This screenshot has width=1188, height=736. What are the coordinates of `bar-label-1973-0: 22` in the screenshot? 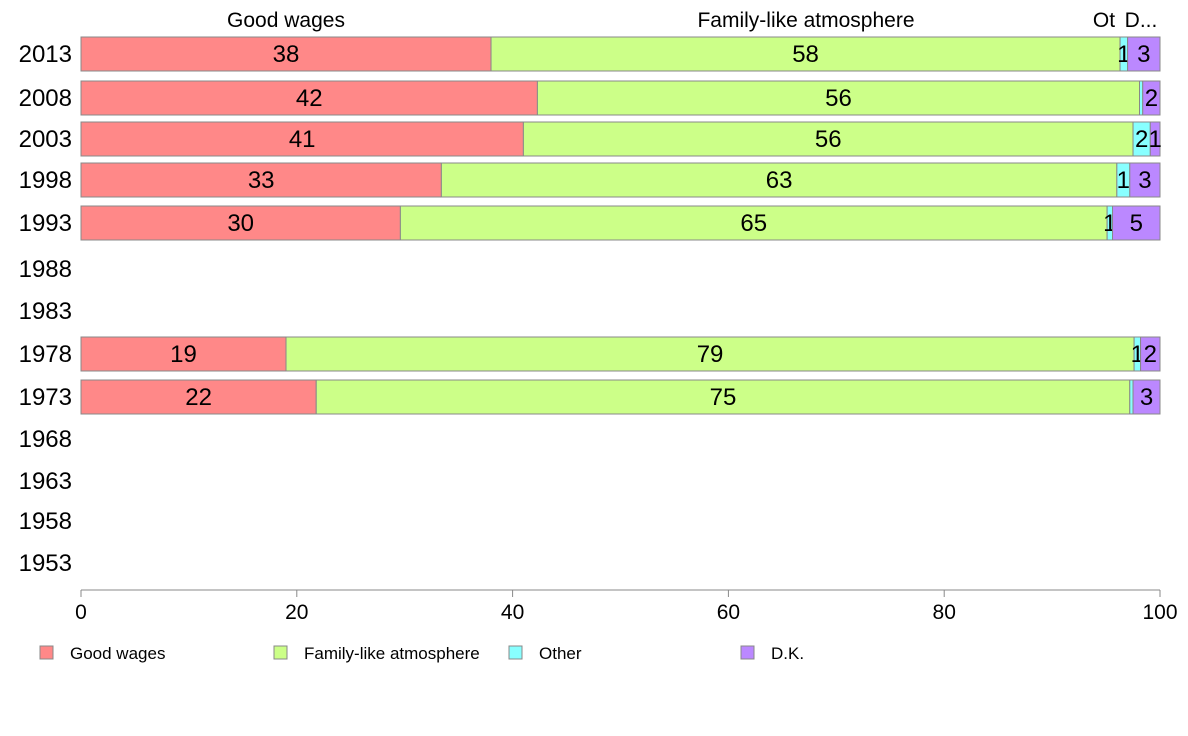 It's located at (198, 397).